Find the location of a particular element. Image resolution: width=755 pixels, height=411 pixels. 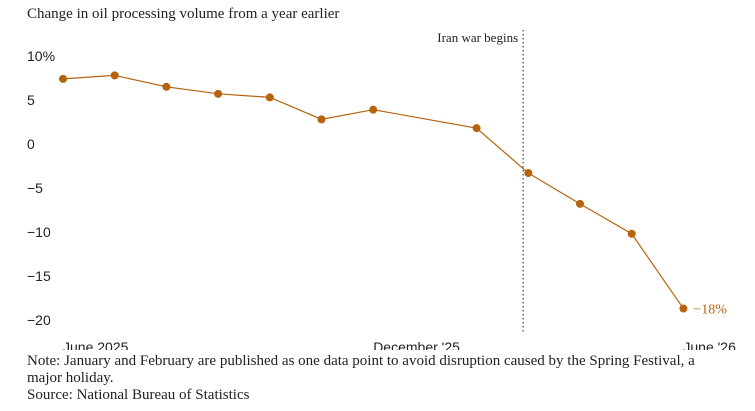

annotations: Iran war begins is located at coordinates (480, 181).